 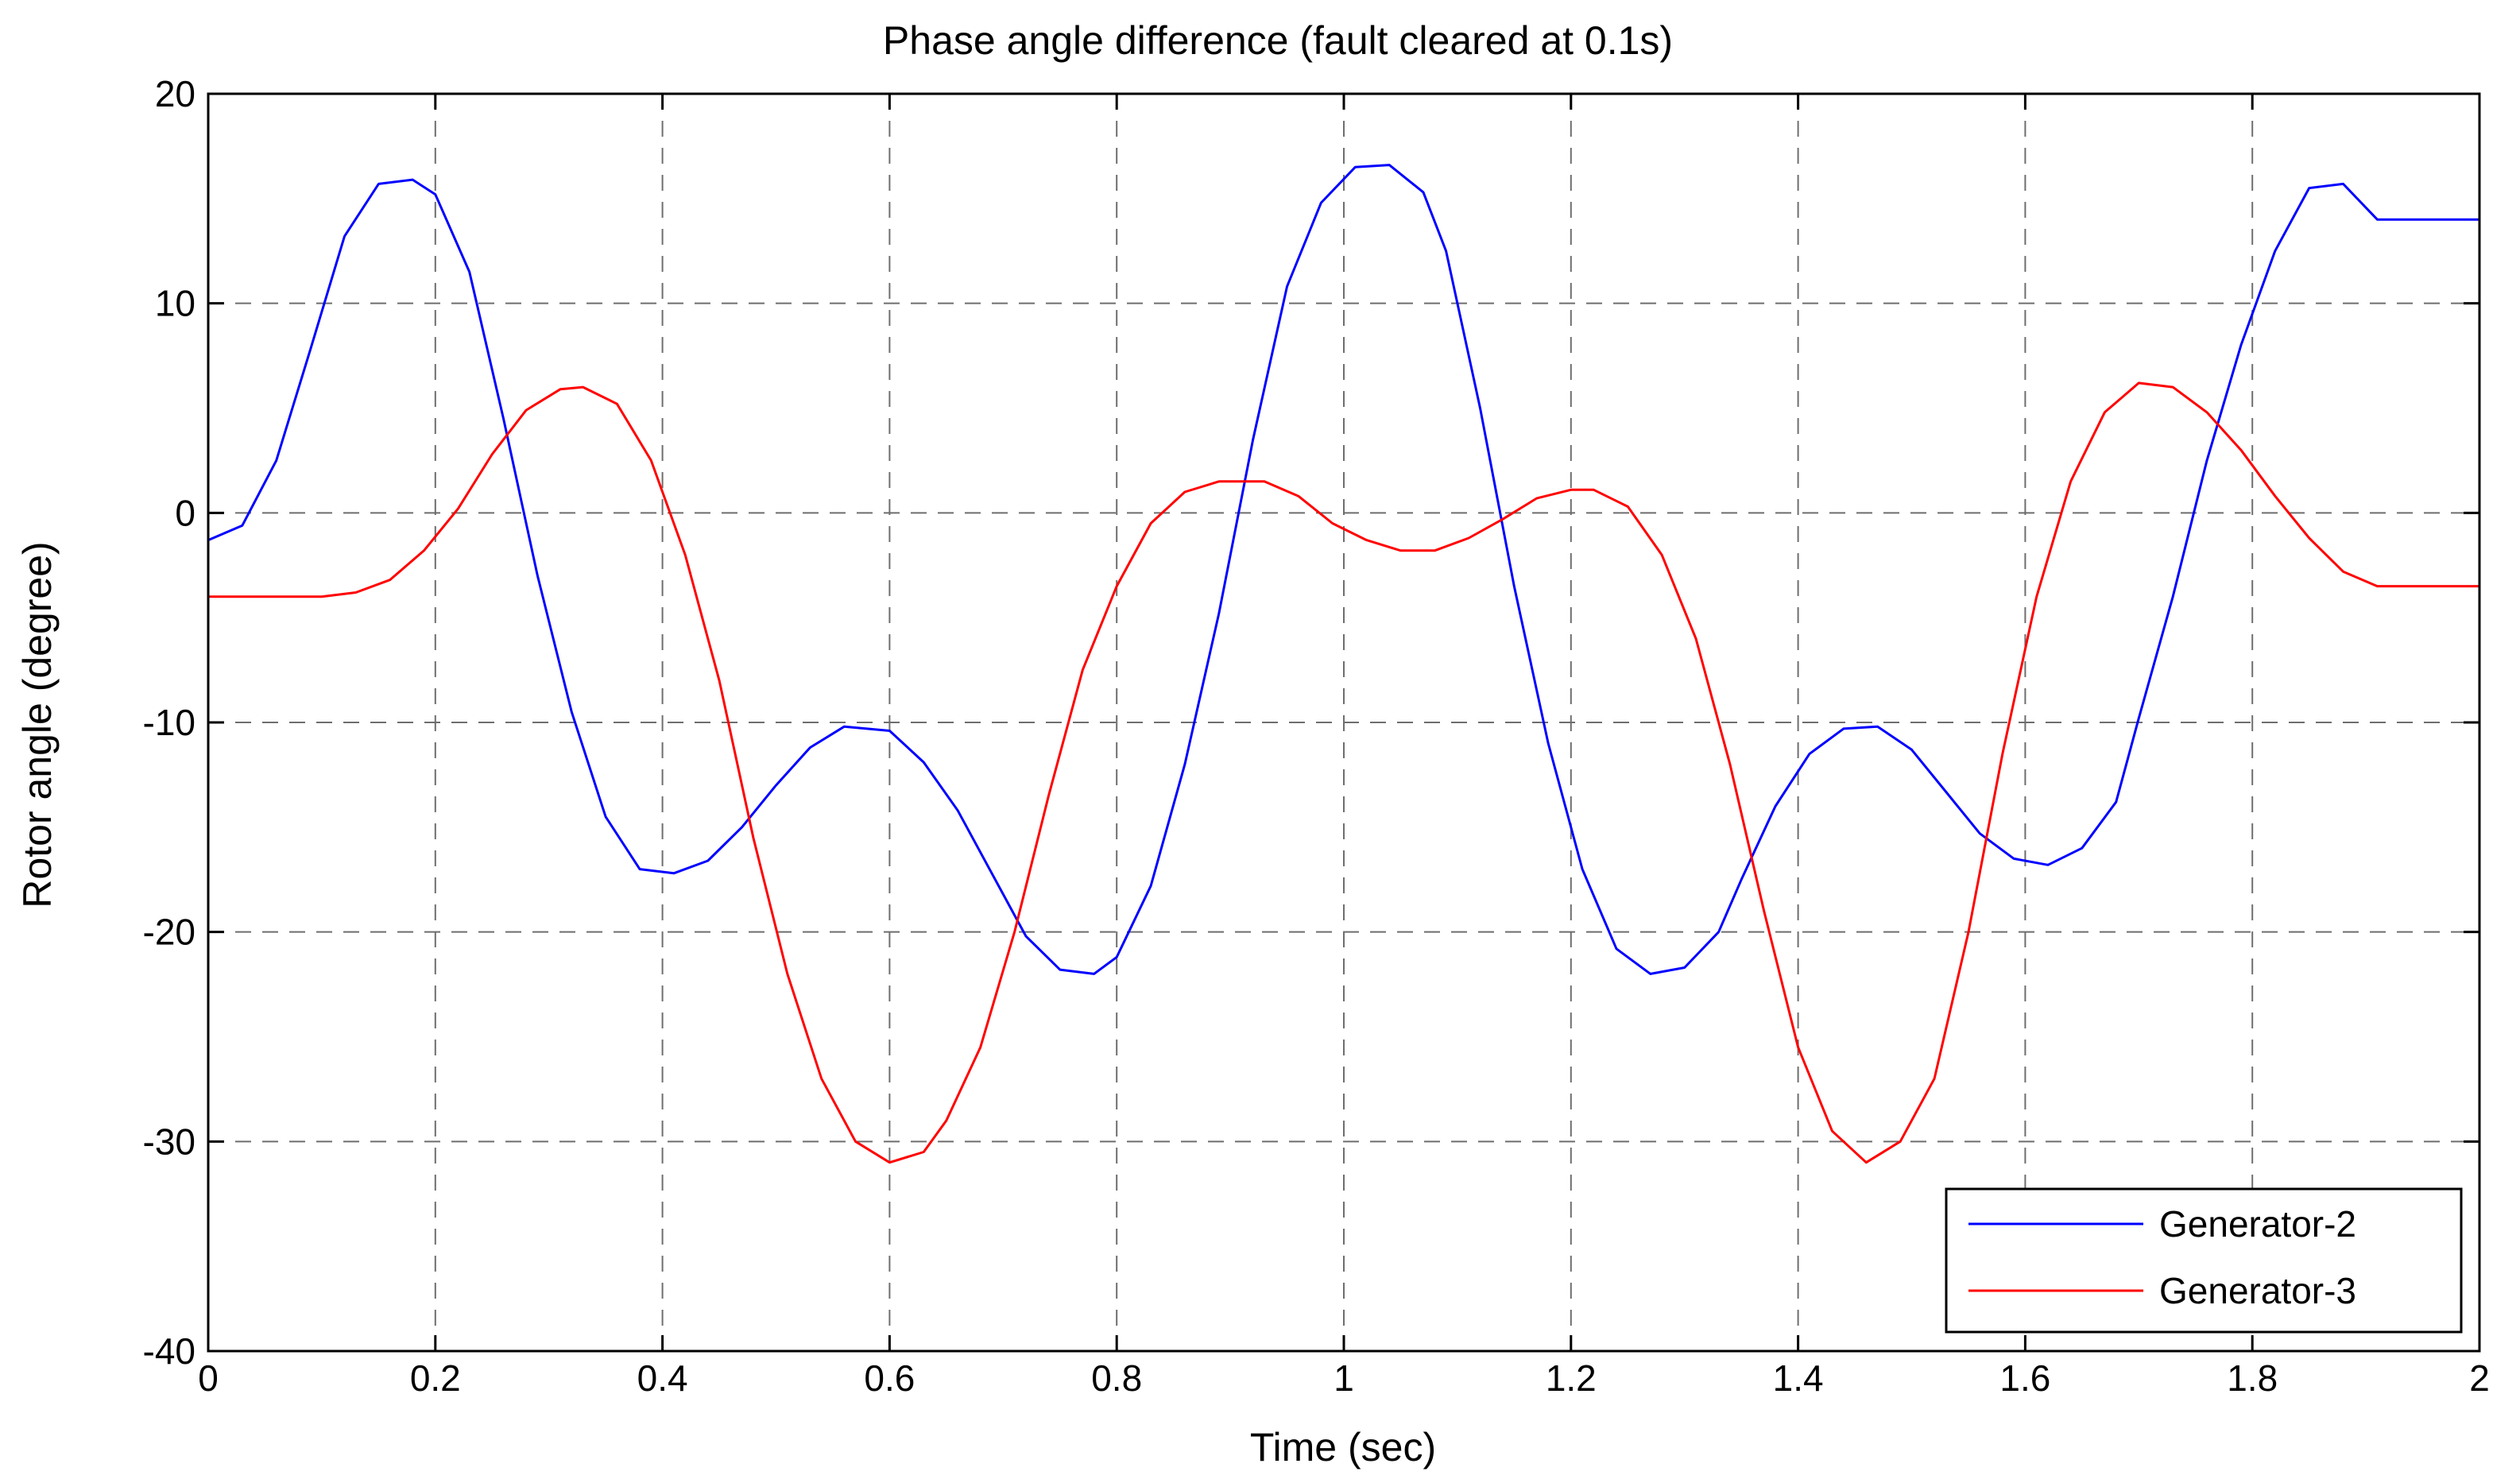 What do you see at coordinates (435, 1378) in the screenshot?
I see `x-tick-label: 0.2` at bounding box center [435, 1378].